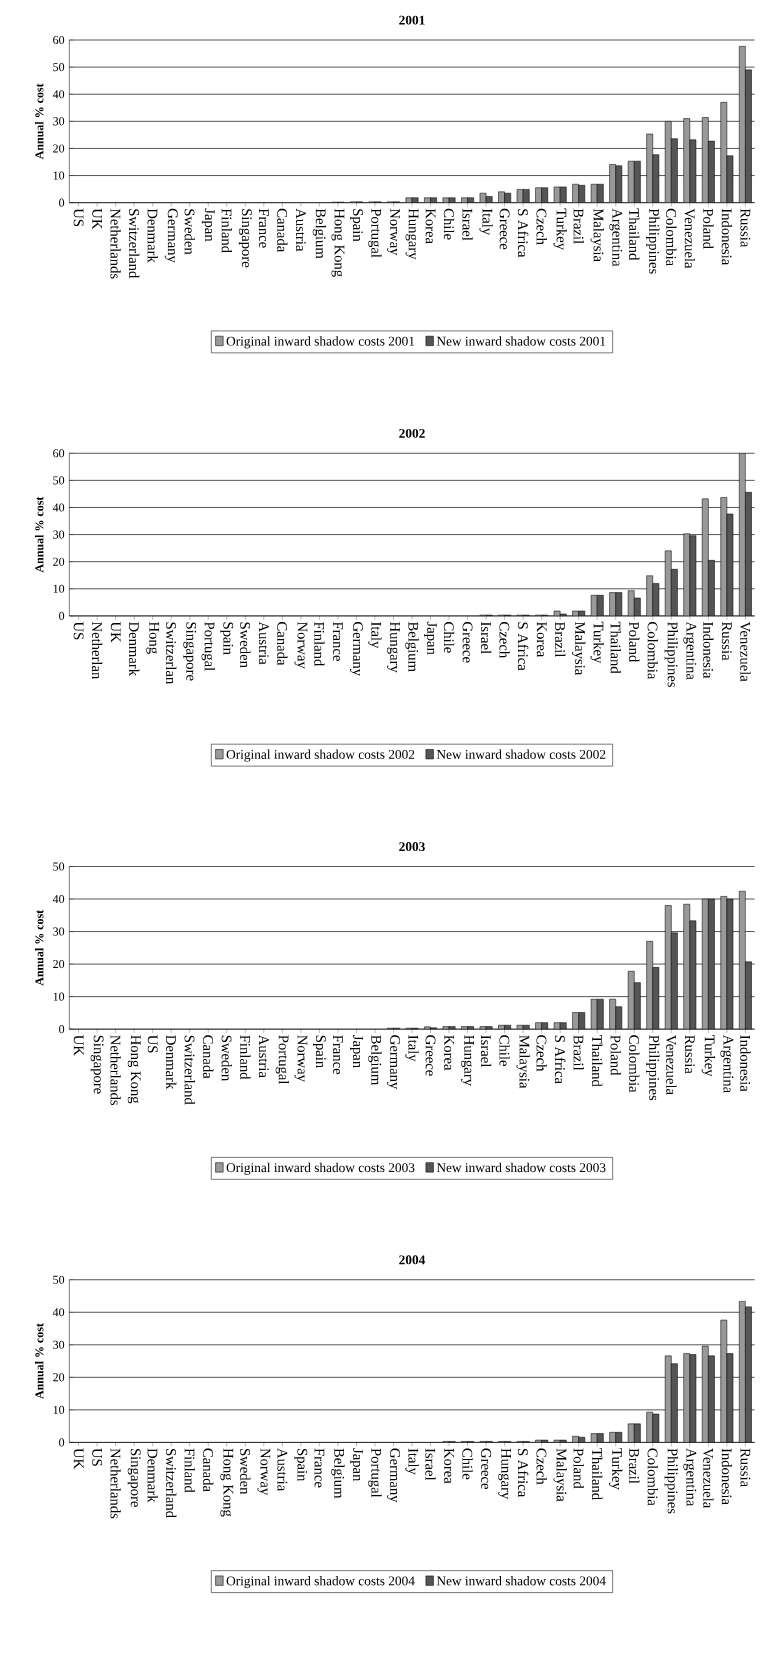  What do you see at coordinates (62, 202) in the screenshot?
I see `y-tick-label: 0` at bounding box center [62, 202].